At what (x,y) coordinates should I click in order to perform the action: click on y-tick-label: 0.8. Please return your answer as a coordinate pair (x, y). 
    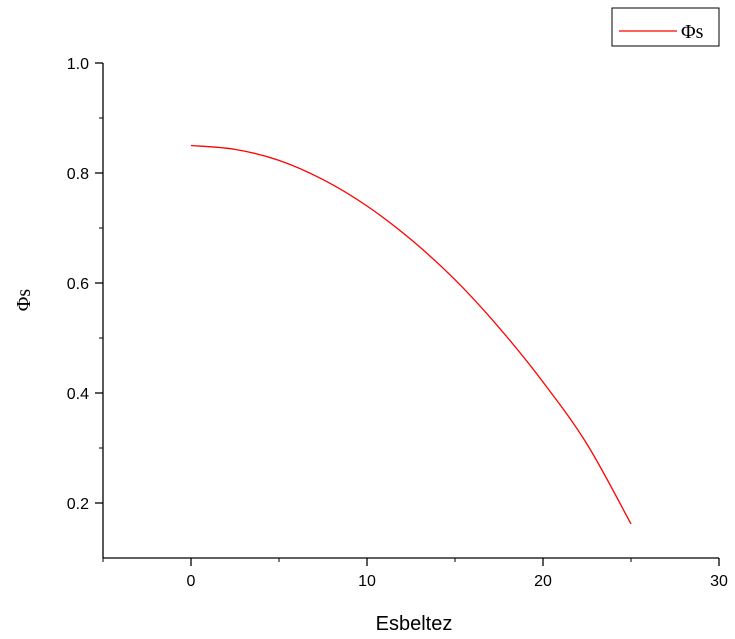
    Looking at the image, I should click on (78, 174).